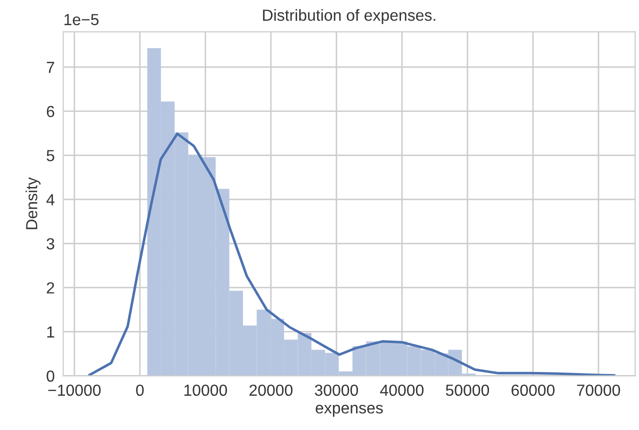 This screenshot has height=430, width=639. I want to click on x-tick-label: 10000, so click(206, 390).